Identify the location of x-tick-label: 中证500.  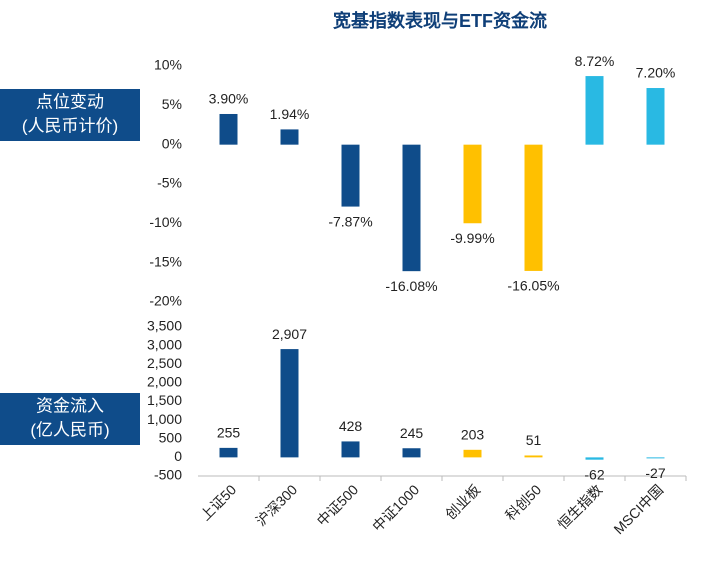
(338, 505).